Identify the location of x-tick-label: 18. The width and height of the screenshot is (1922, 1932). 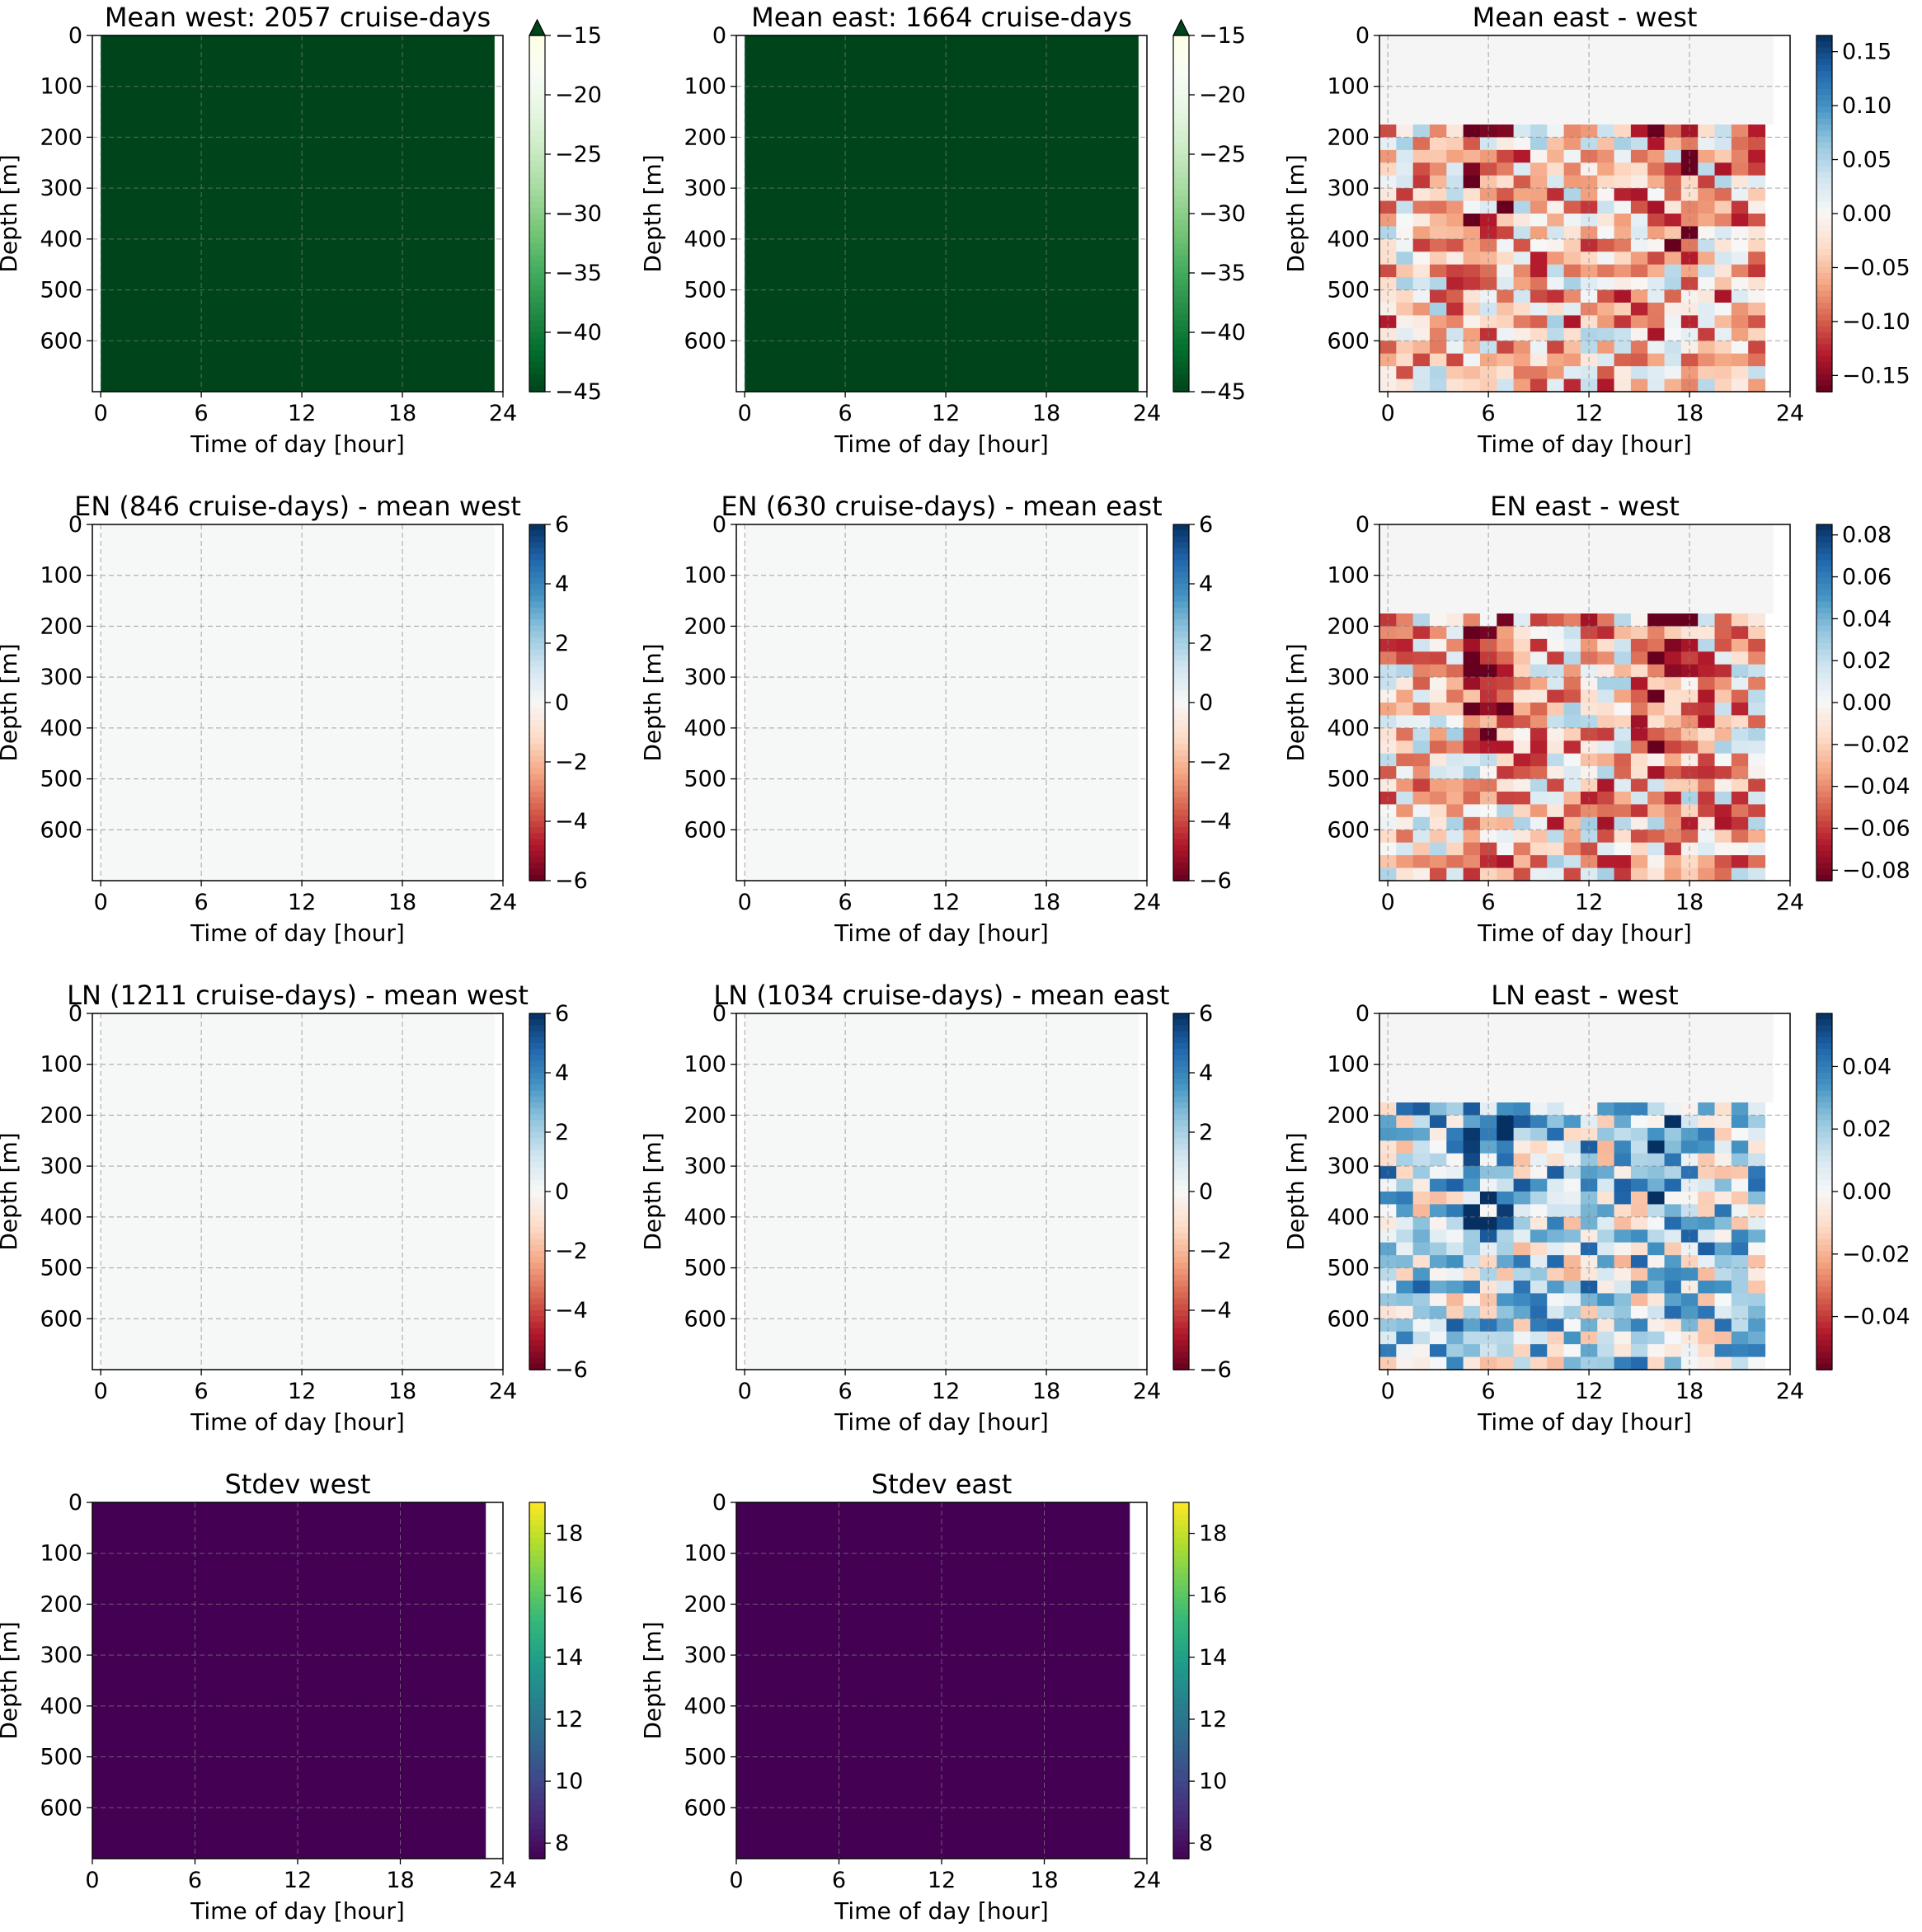
(1689, 902).